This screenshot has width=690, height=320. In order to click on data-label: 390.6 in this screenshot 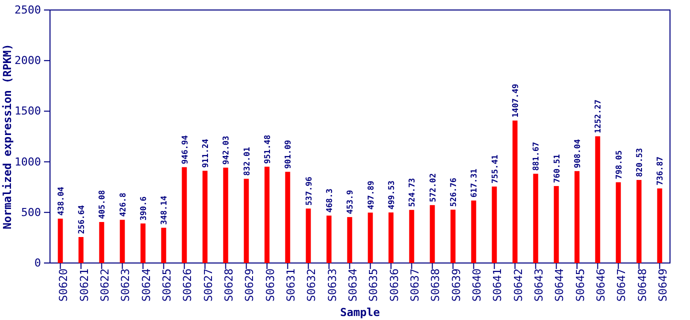, I will do `click(143, 208)`.